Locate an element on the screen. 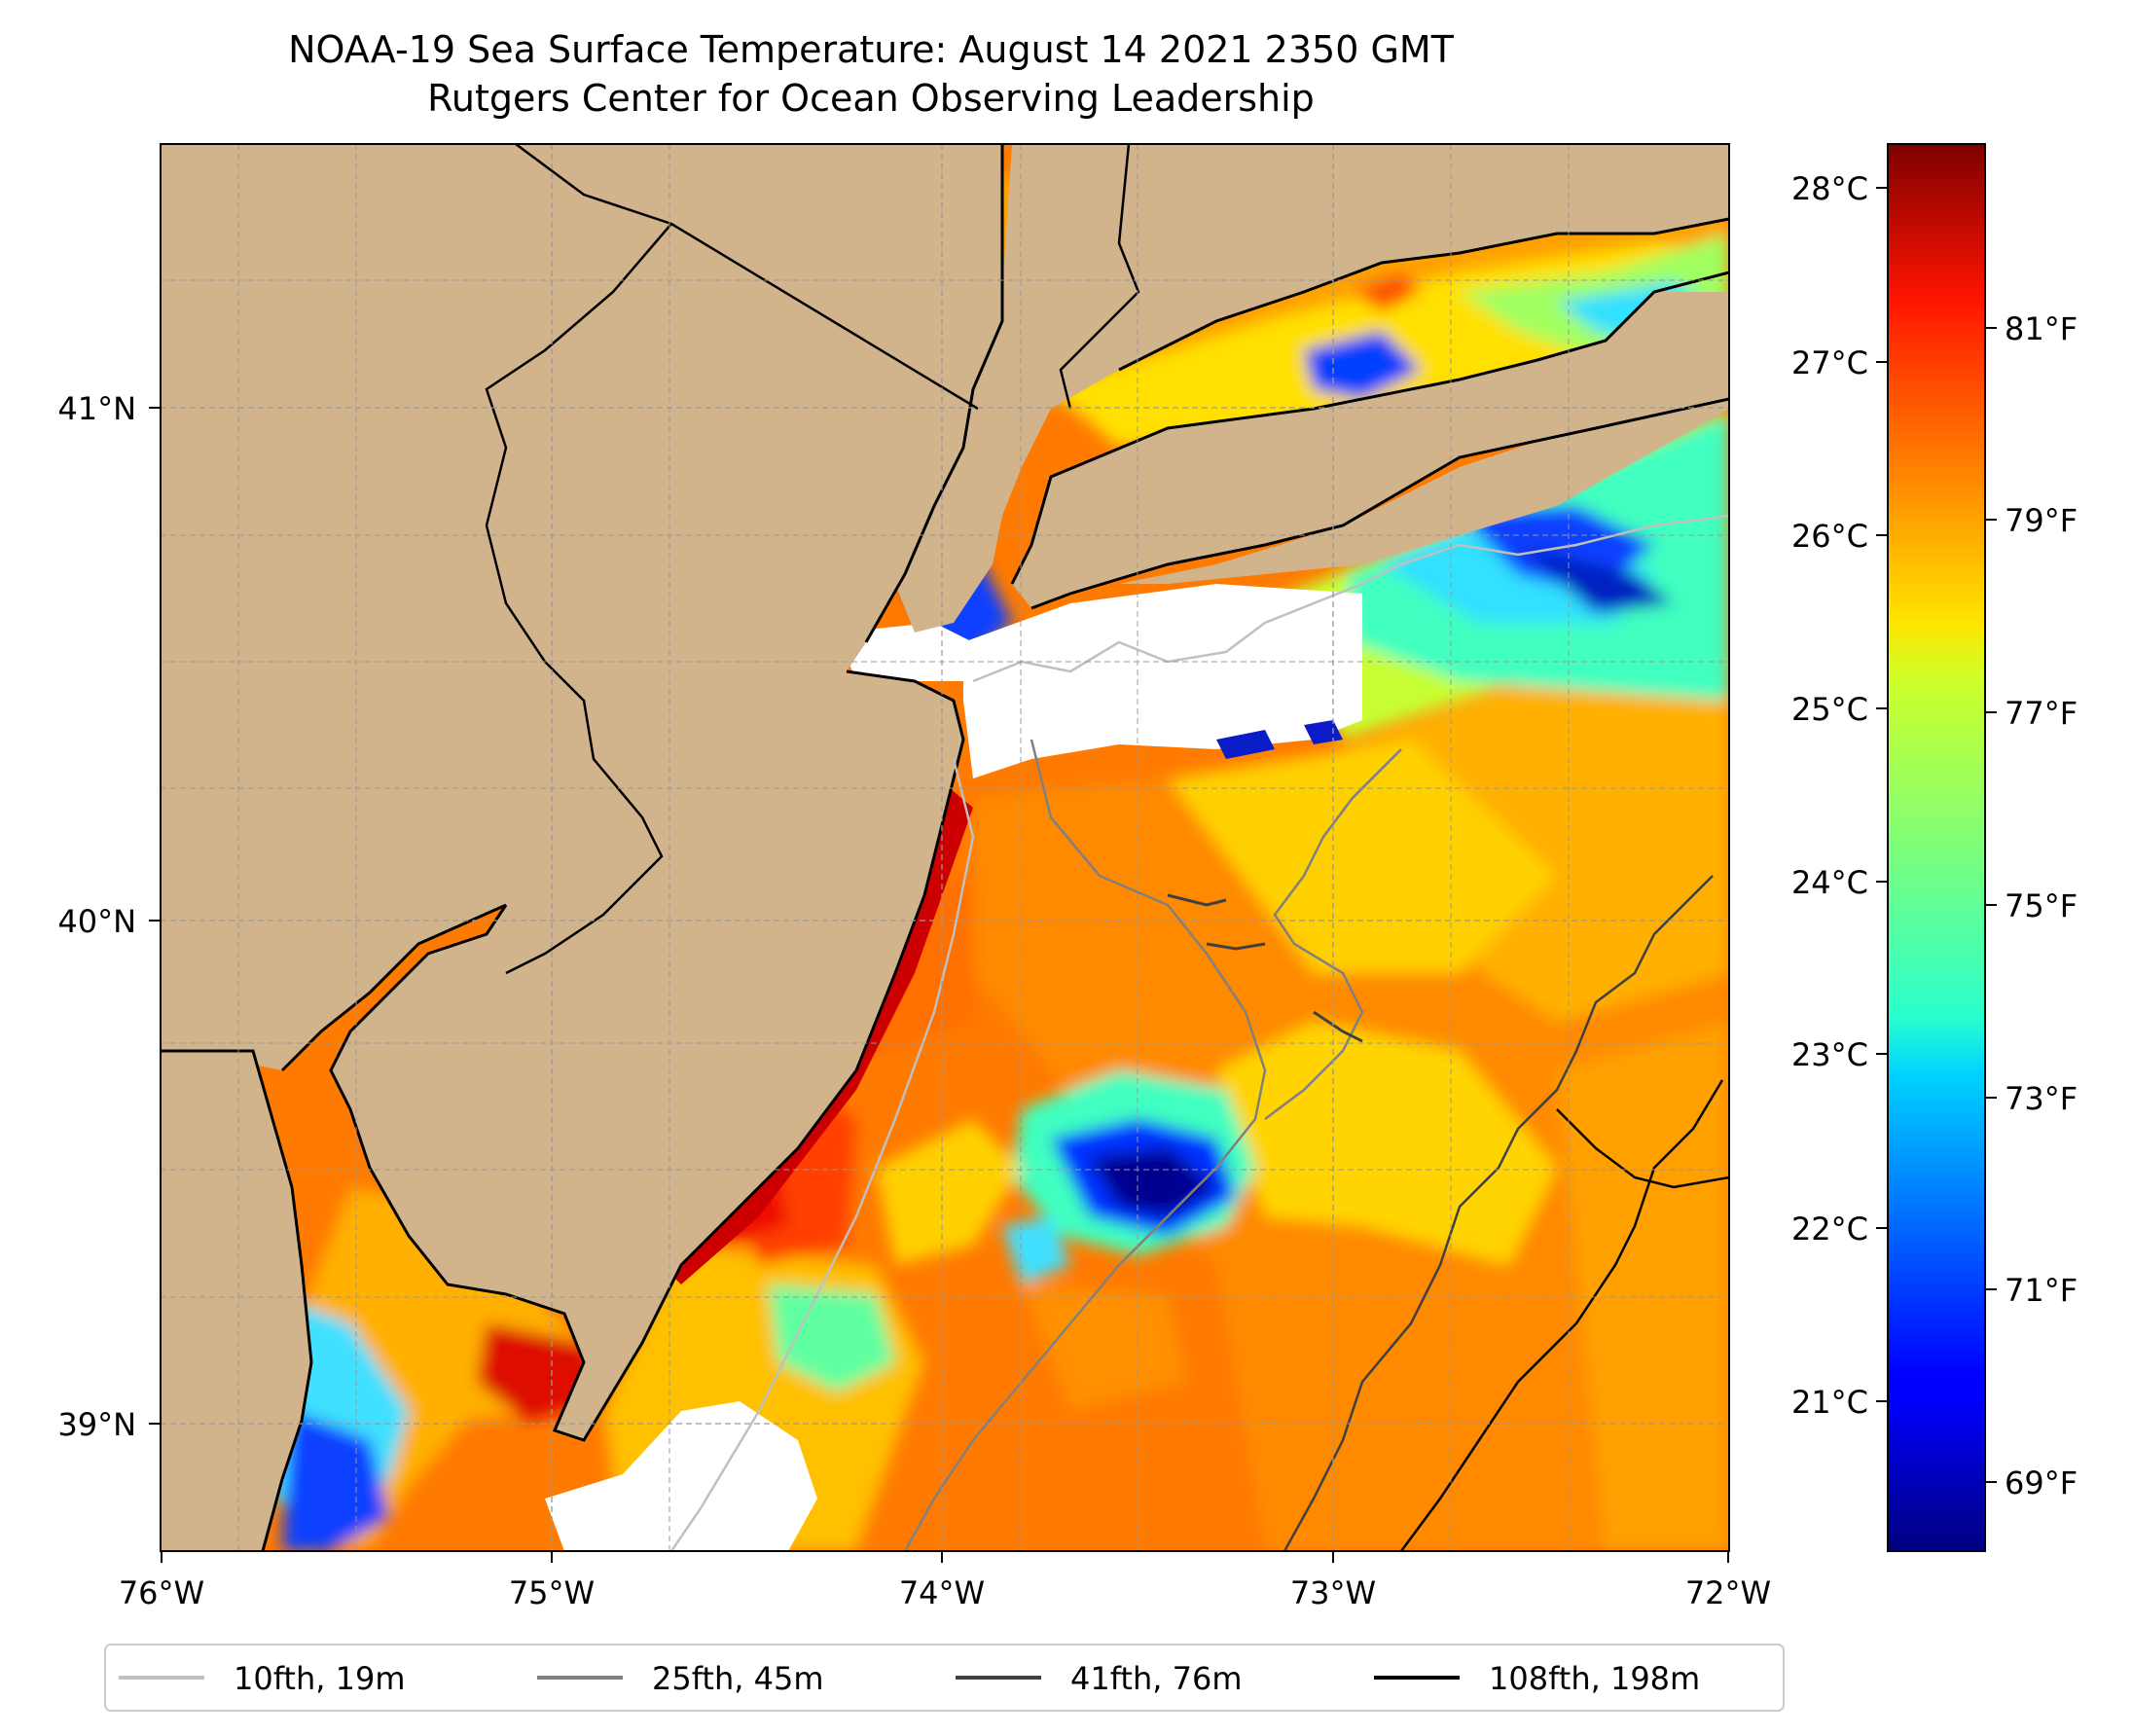 The image size is (2132, 1736). y-tick-label: 40°N is located at coordinates (97, 922).